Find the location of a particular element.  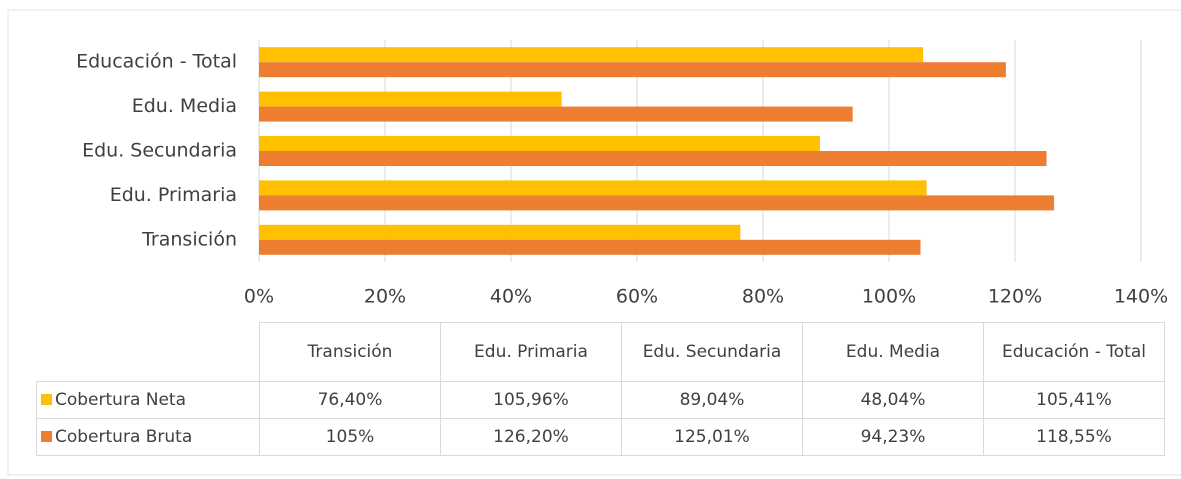

y-tick-label: Edu. Primaria is located at coordinates (173, 195).